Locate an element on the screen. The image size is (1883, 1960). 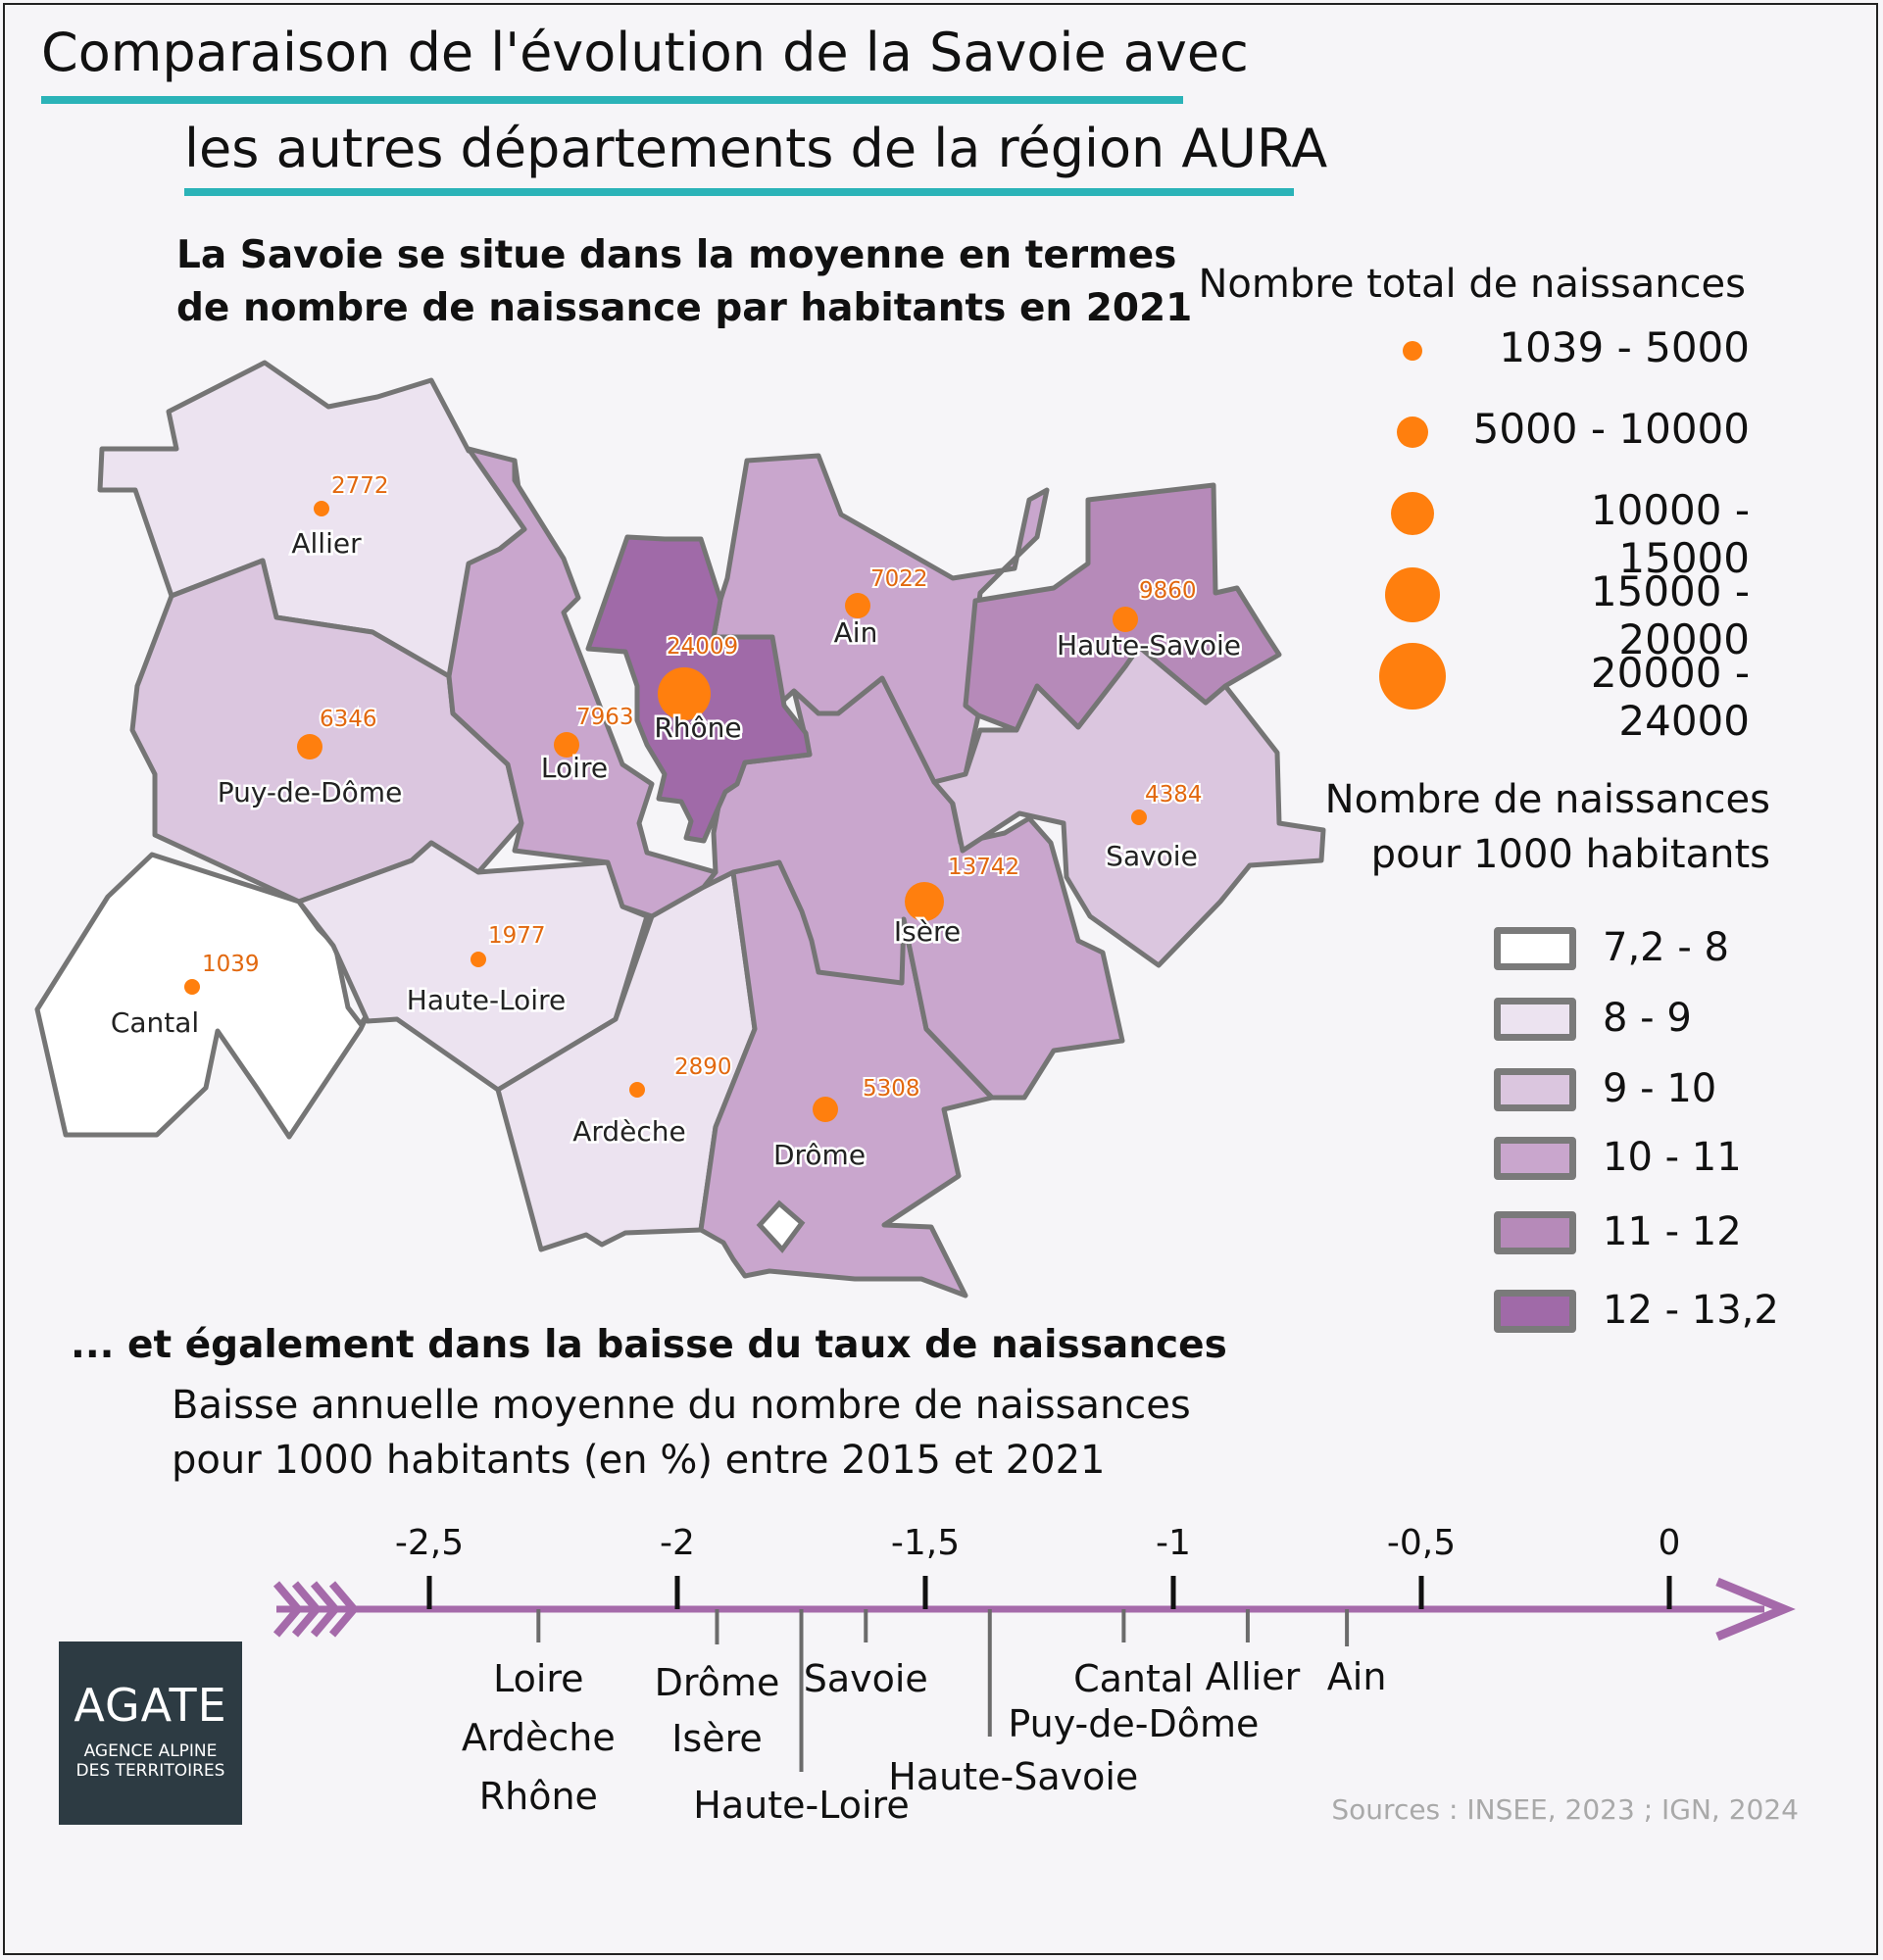
birth-circle-haute-savoie is located at coordinates (1126, 619).